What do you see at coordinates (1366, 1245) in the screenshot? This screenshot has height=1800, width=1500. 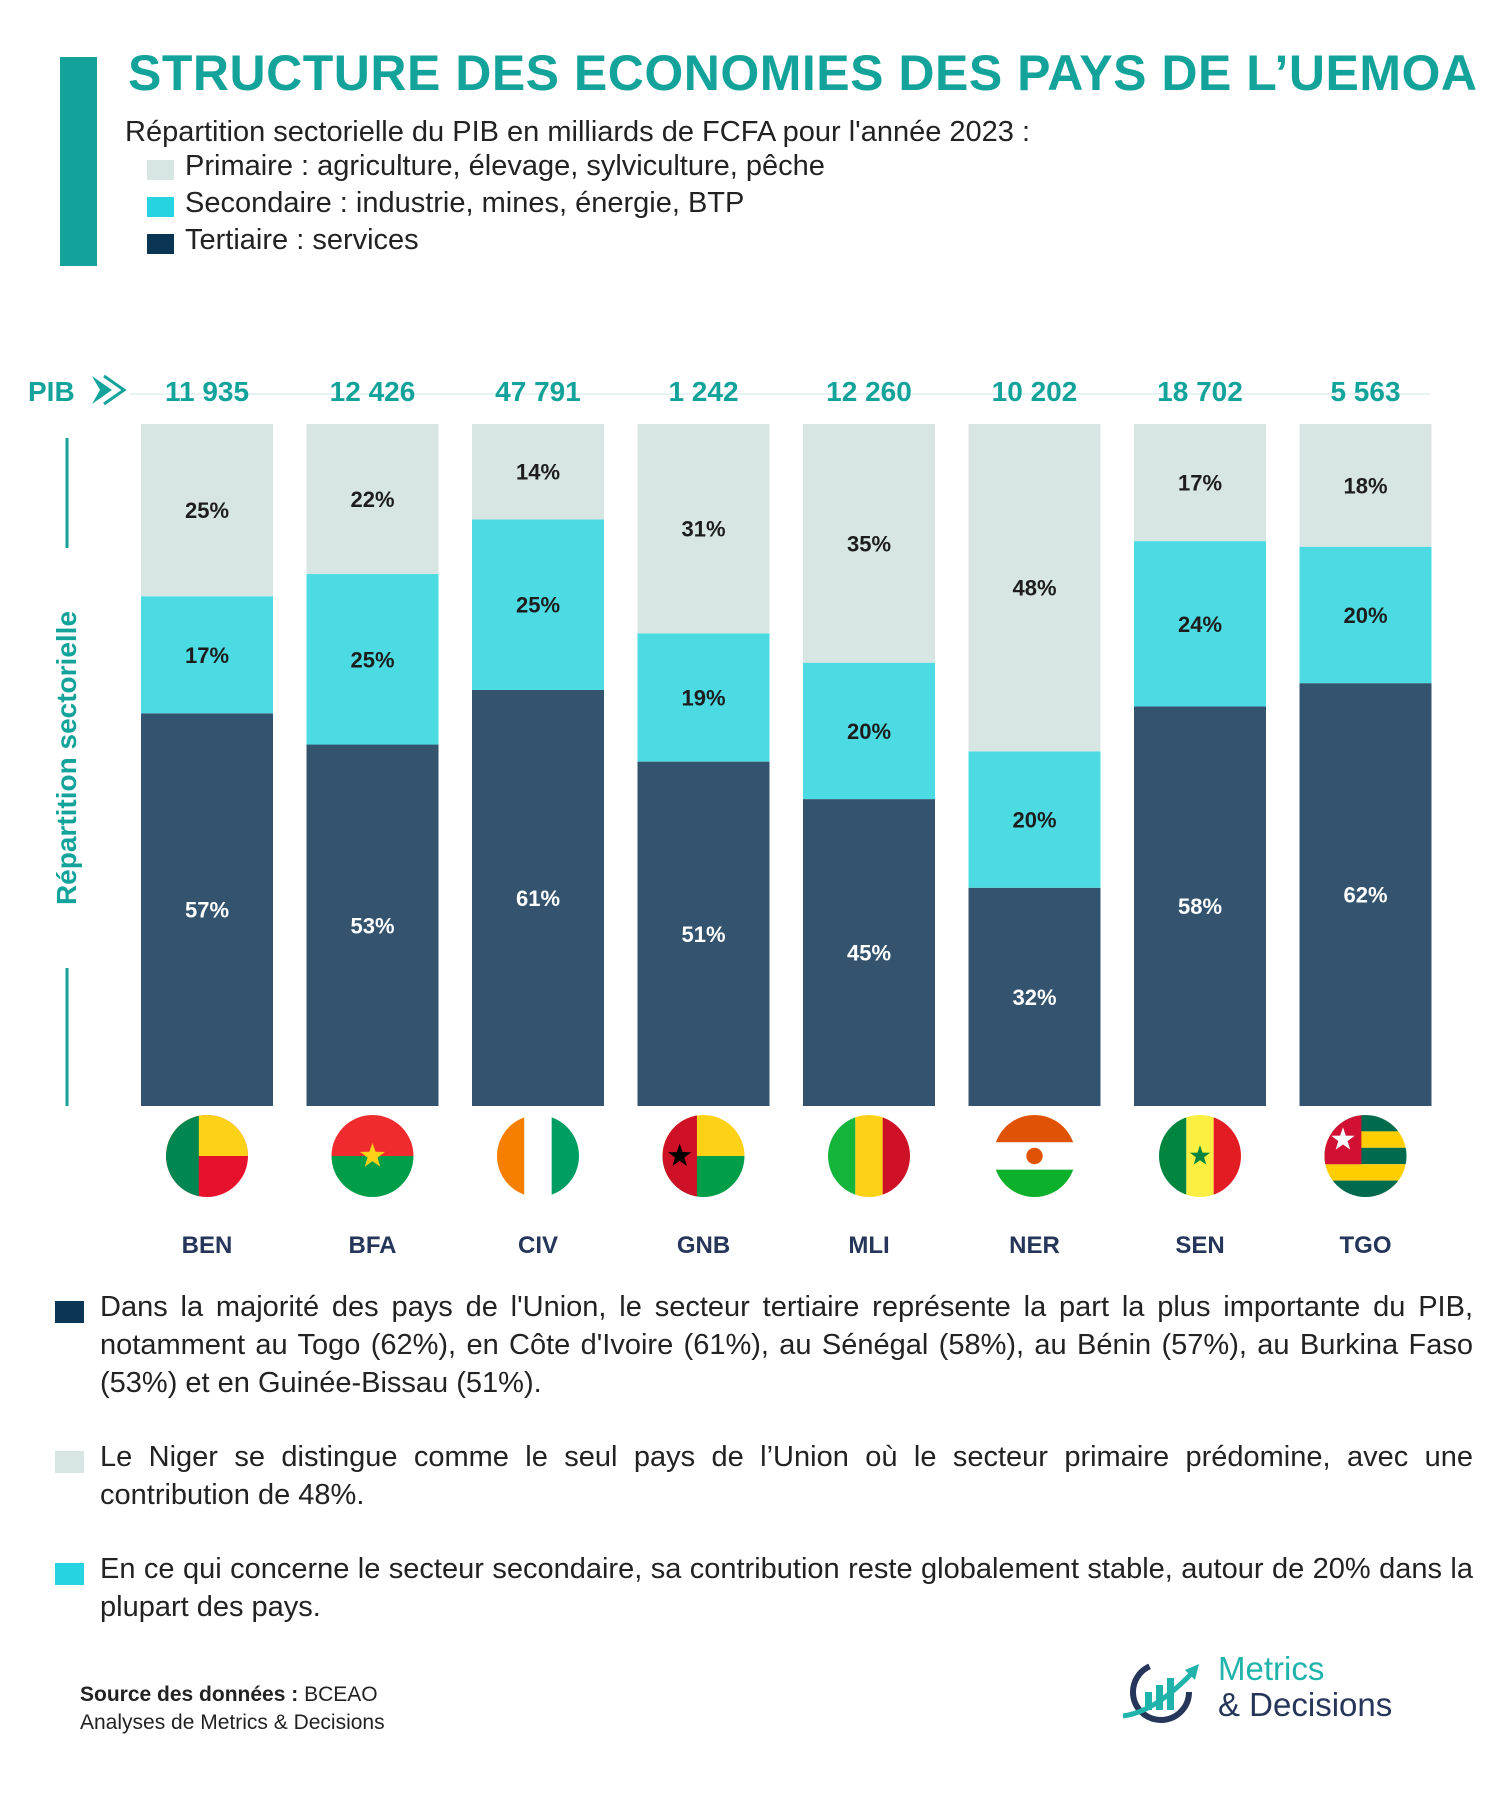 I see `country-code-tgo: TGO` at bounding box center [1366, 1245].